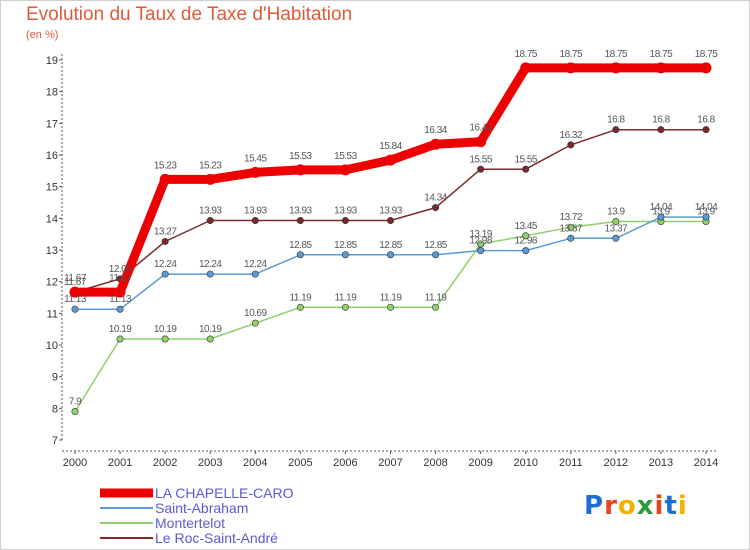  Describe the element at coordinates (661, 463) in the screenshot. I see `x-tick-label: 2013` at that location.